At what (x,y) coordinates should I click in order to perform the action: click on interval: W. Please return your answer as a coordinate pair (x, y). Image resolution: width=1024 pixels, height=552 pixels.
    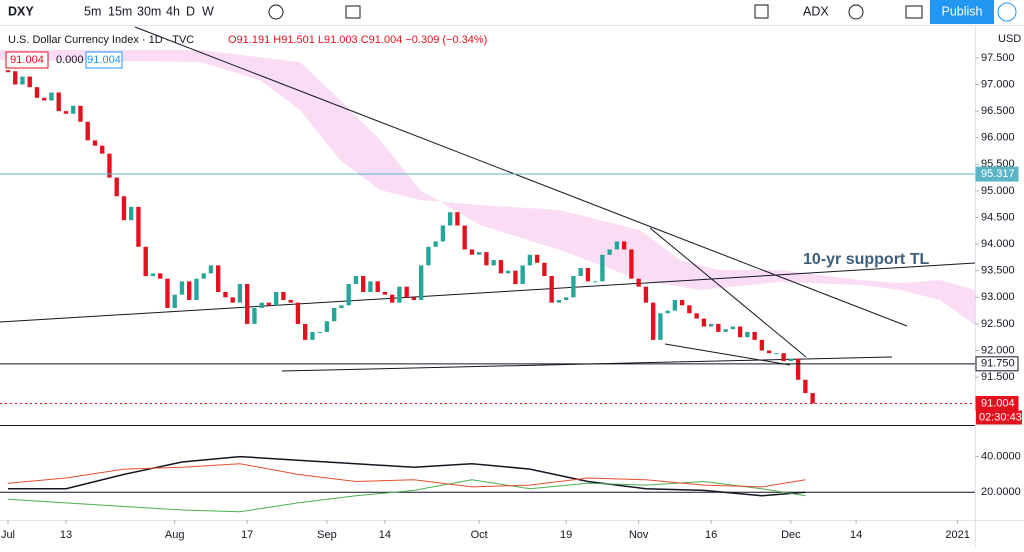
    Looking at the image, I should click on (208, 11).